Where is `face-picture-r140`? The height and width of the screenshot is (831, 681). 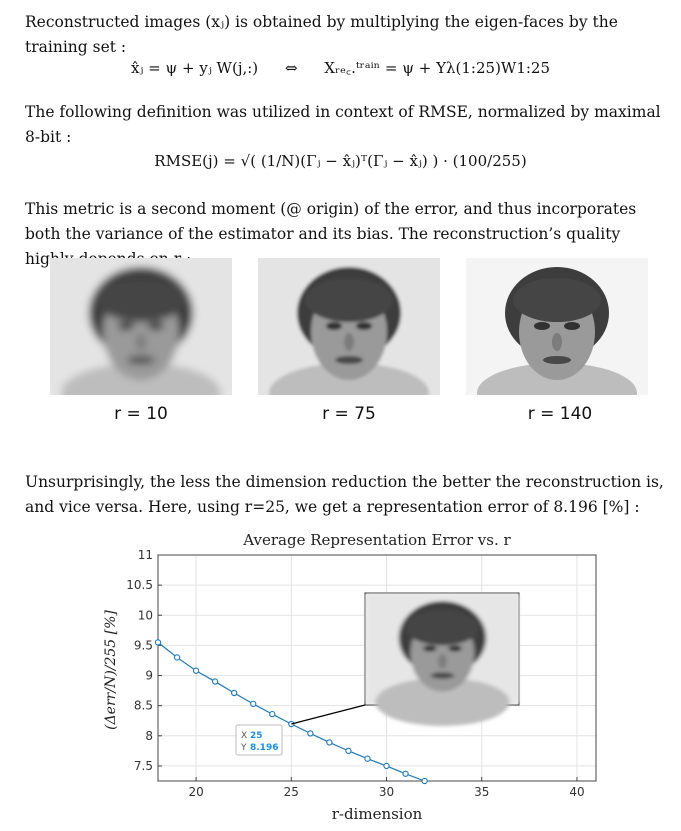
face-picture-r140 is located at coordinates (557, 326).